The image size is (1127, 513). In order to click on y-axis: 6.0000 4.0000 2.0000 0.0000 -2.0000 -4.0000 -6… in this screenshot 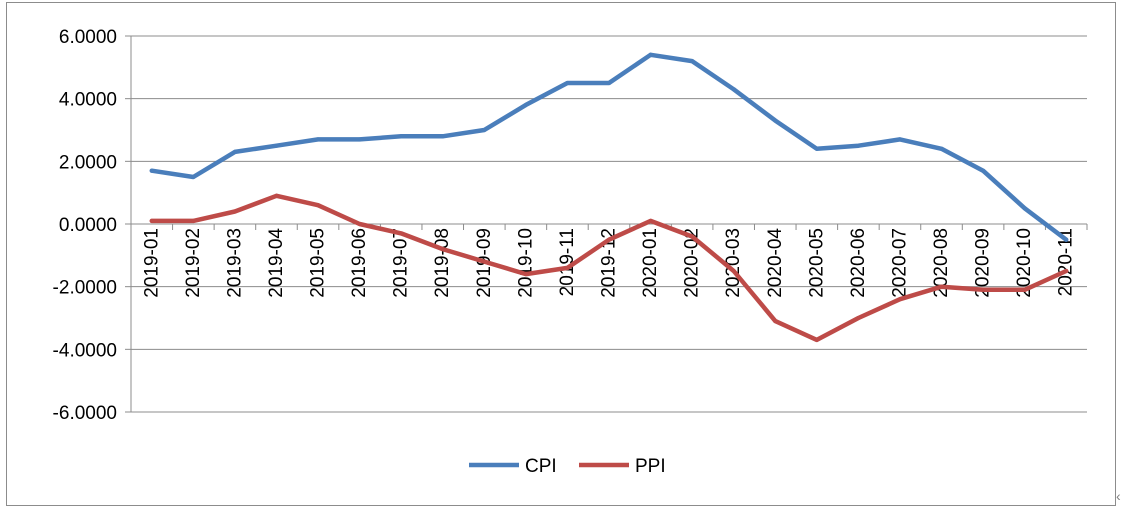, I will do `click(92, 225)`.